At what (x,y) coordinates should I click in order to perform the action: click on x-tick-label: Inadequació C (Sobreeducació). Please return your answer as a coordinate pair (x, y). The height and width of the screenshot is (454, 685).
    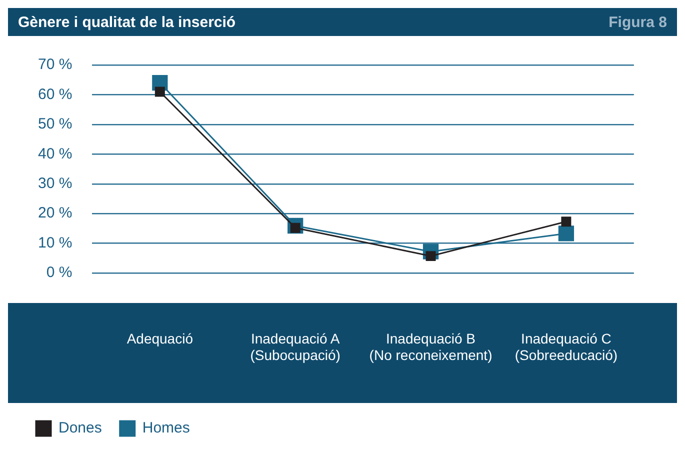
    Looking at the image, I should click on (566, 347).